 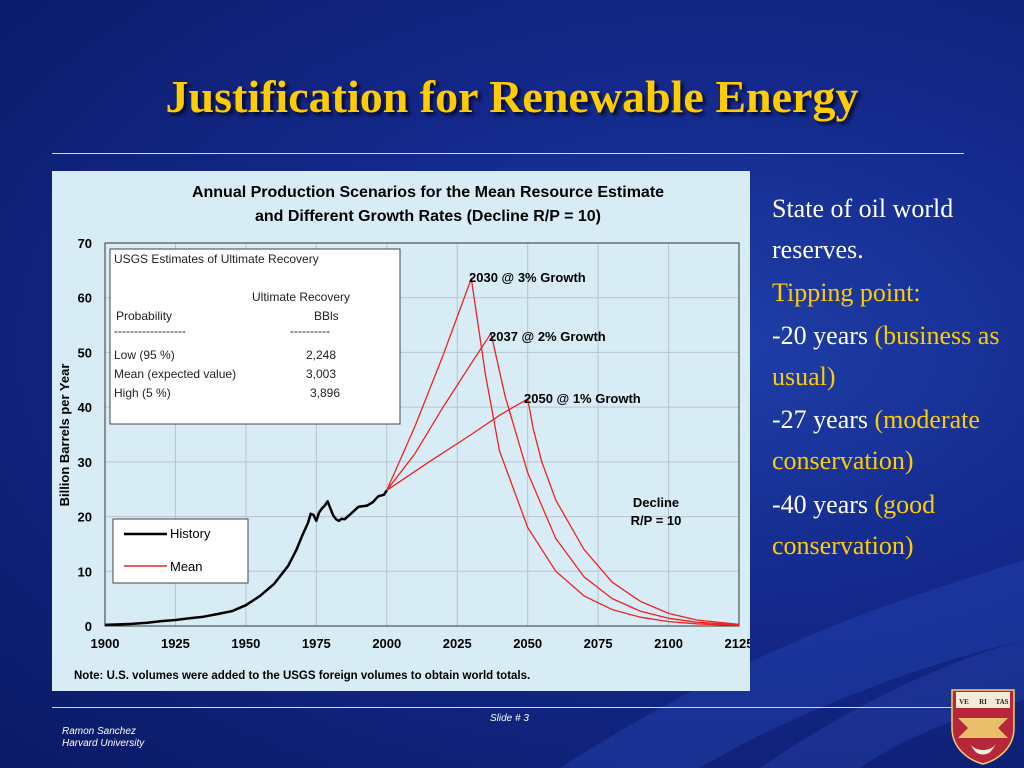 I want to click on y-tick-label: 70, so click(x=85, y=243).